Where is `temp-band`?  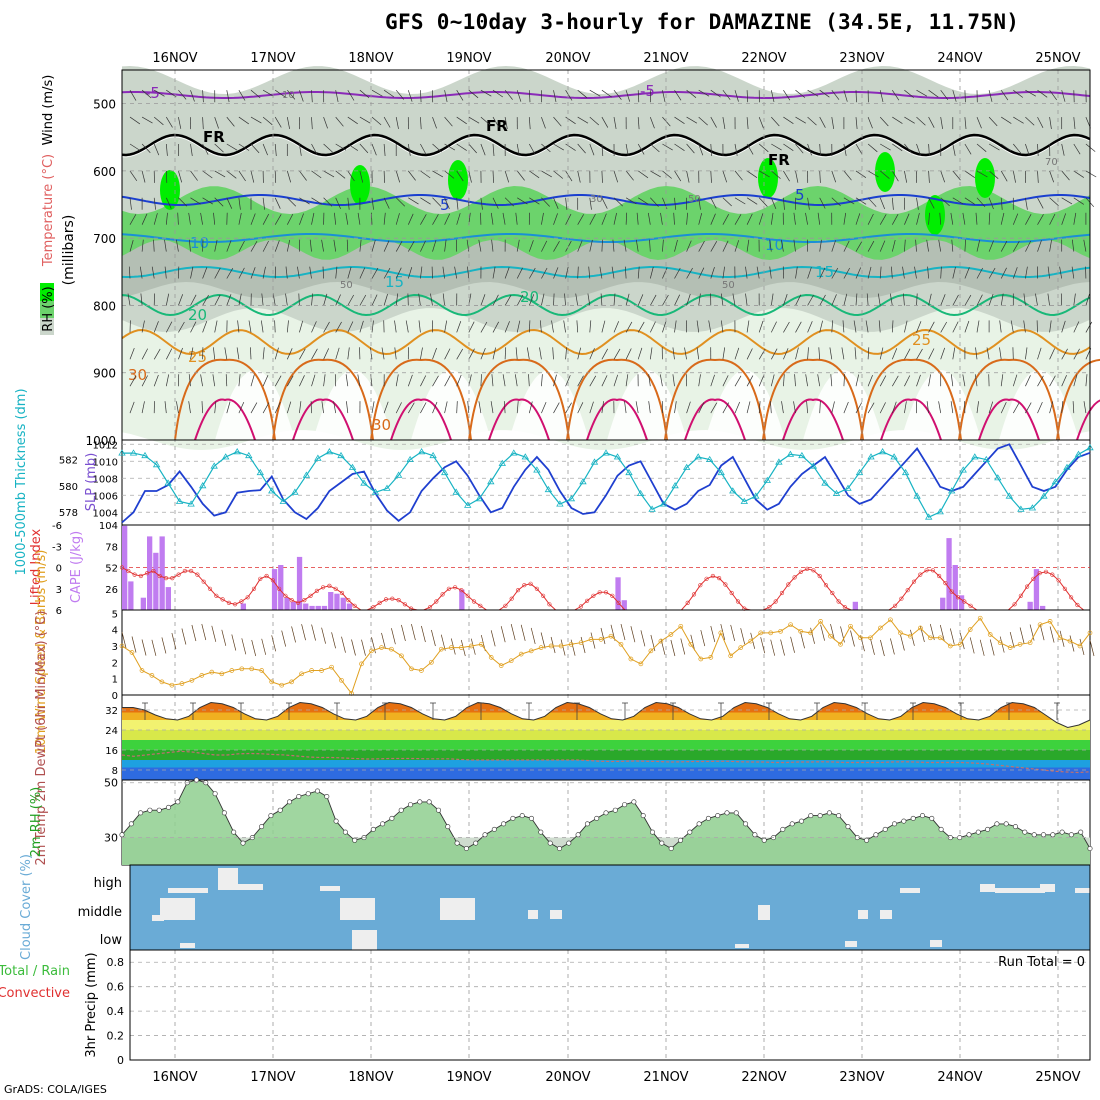
temp-band is located at coordinates (606, 725).